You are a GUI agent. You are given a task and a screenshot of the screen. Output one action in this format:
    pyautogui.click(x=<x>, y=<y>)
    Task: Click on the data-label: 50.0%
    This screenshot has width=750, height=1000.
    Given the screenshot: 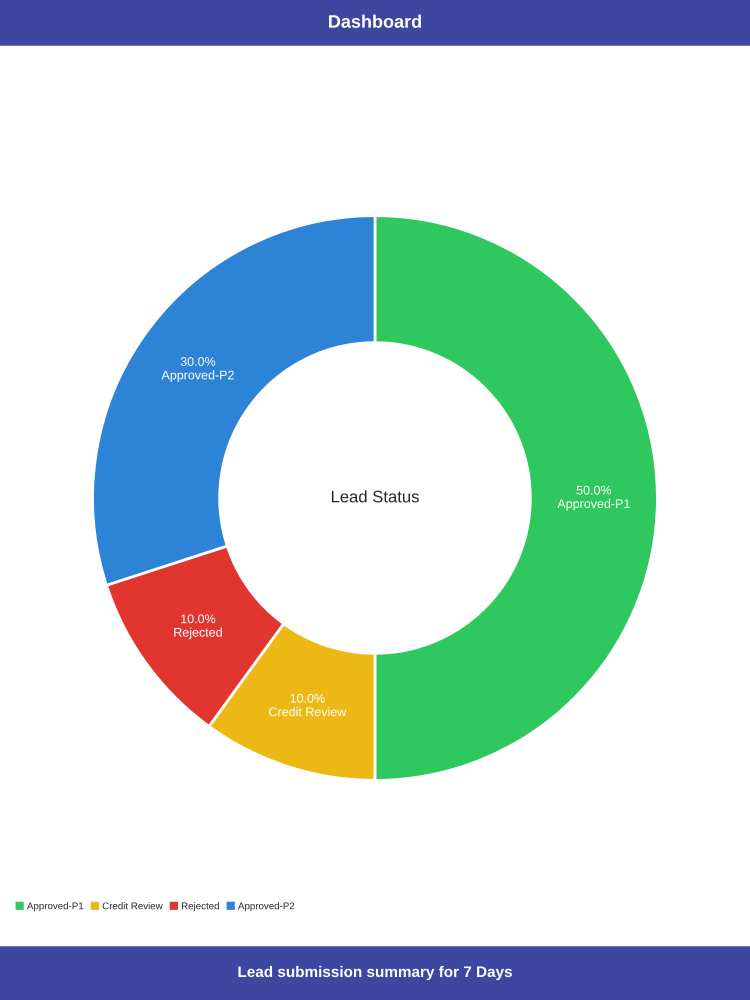 What is the action you would take?
    pyautogui.click(x=594, y=490)
    